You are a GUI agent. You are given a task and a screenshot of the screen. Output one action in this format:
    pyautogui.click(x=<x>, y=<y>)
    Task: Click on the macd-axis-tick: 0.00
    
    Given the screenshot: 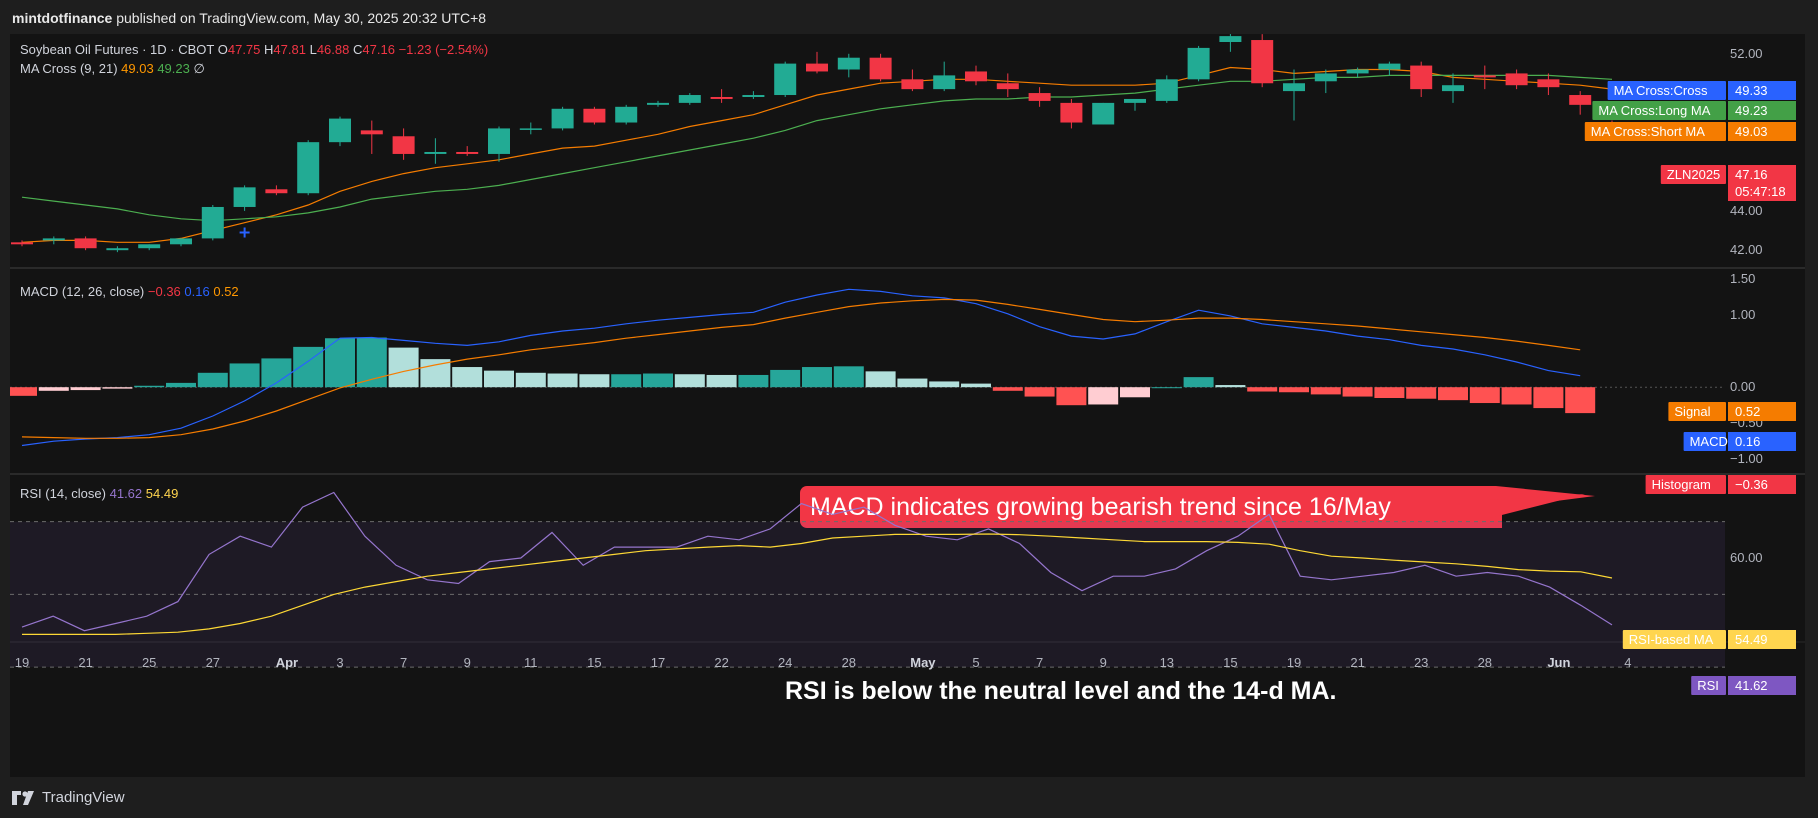 What is the action you would take?
    pyautogui.click(x=1742, y=386)
    